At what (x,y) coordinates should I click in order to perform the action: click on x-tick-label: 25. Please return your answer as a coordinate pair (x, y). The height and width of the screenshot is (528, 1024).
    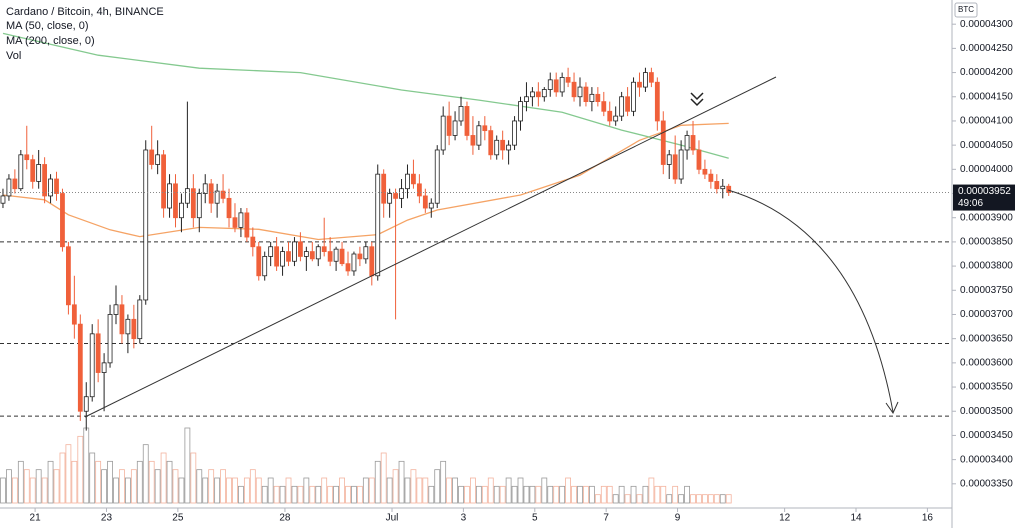
    Looking at the image, I should click on (178, 518).